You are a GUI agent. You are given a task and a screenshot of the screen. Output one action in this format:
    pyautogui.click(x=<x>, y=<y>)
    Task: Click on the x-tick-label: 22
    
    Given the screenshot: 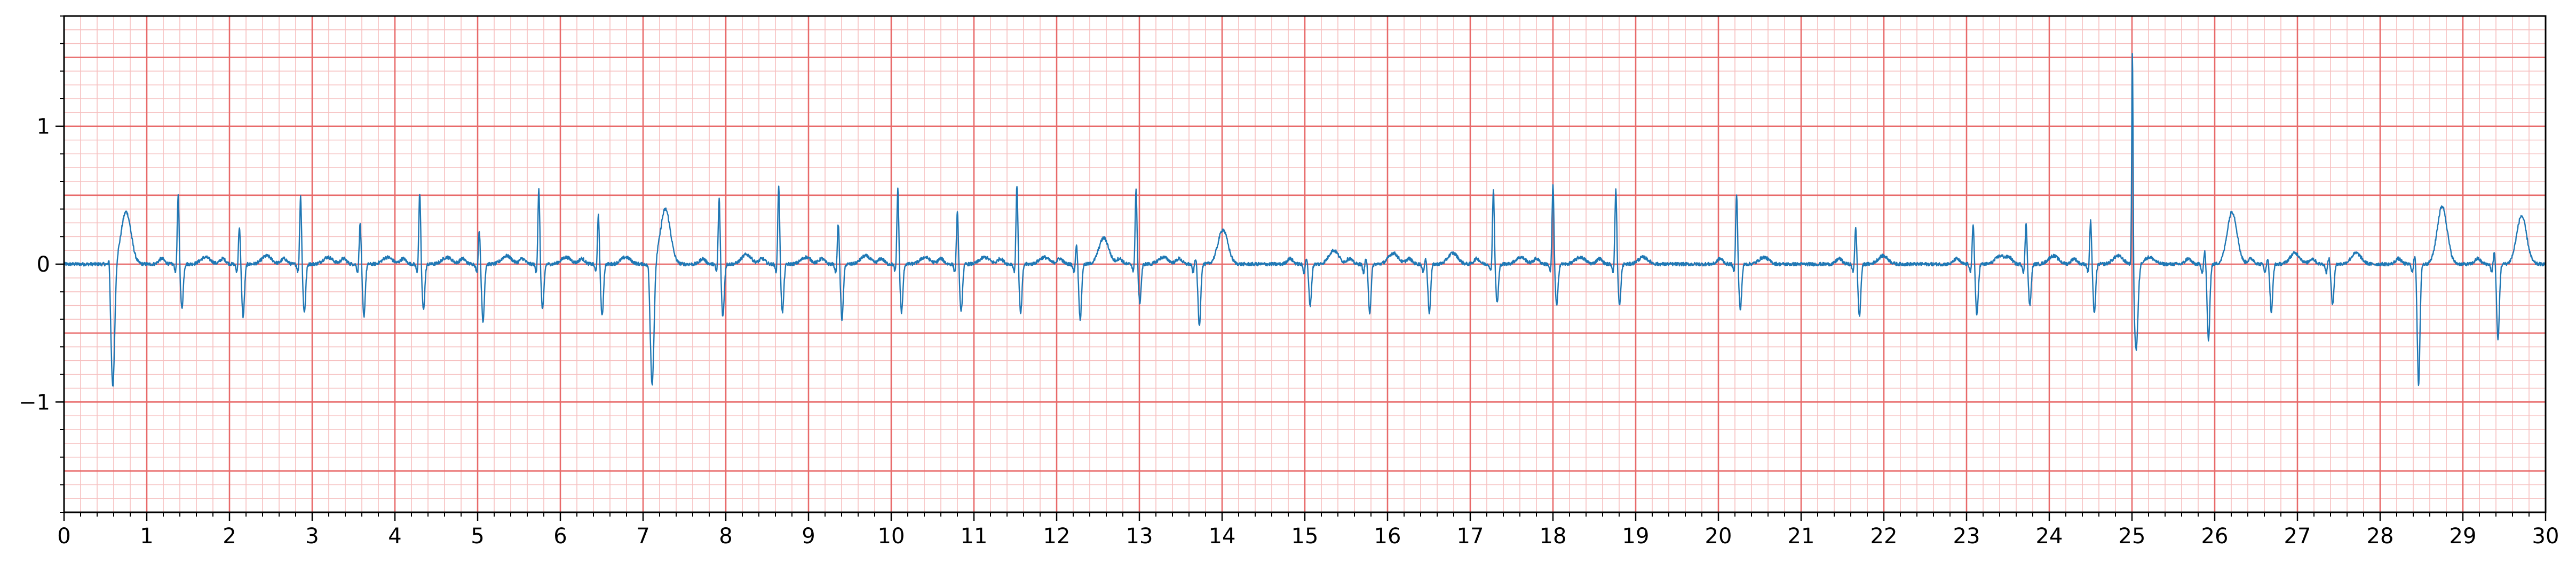 What is the action you would take?
    pyautogui.click(x=1884, y=536)
    